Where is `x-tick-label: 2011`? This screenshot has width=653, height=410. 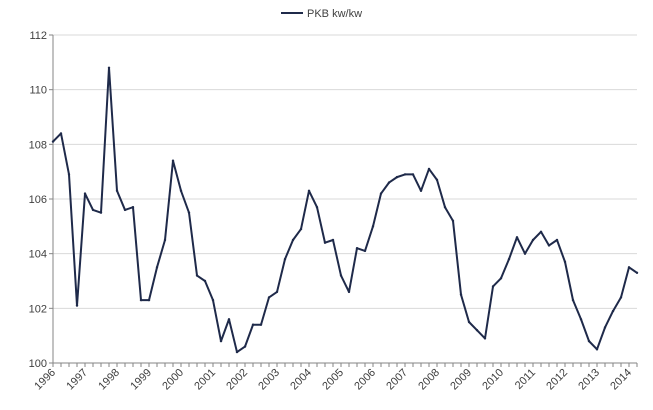 x-tick-label: 2011 is located at coordinates (525, 379).